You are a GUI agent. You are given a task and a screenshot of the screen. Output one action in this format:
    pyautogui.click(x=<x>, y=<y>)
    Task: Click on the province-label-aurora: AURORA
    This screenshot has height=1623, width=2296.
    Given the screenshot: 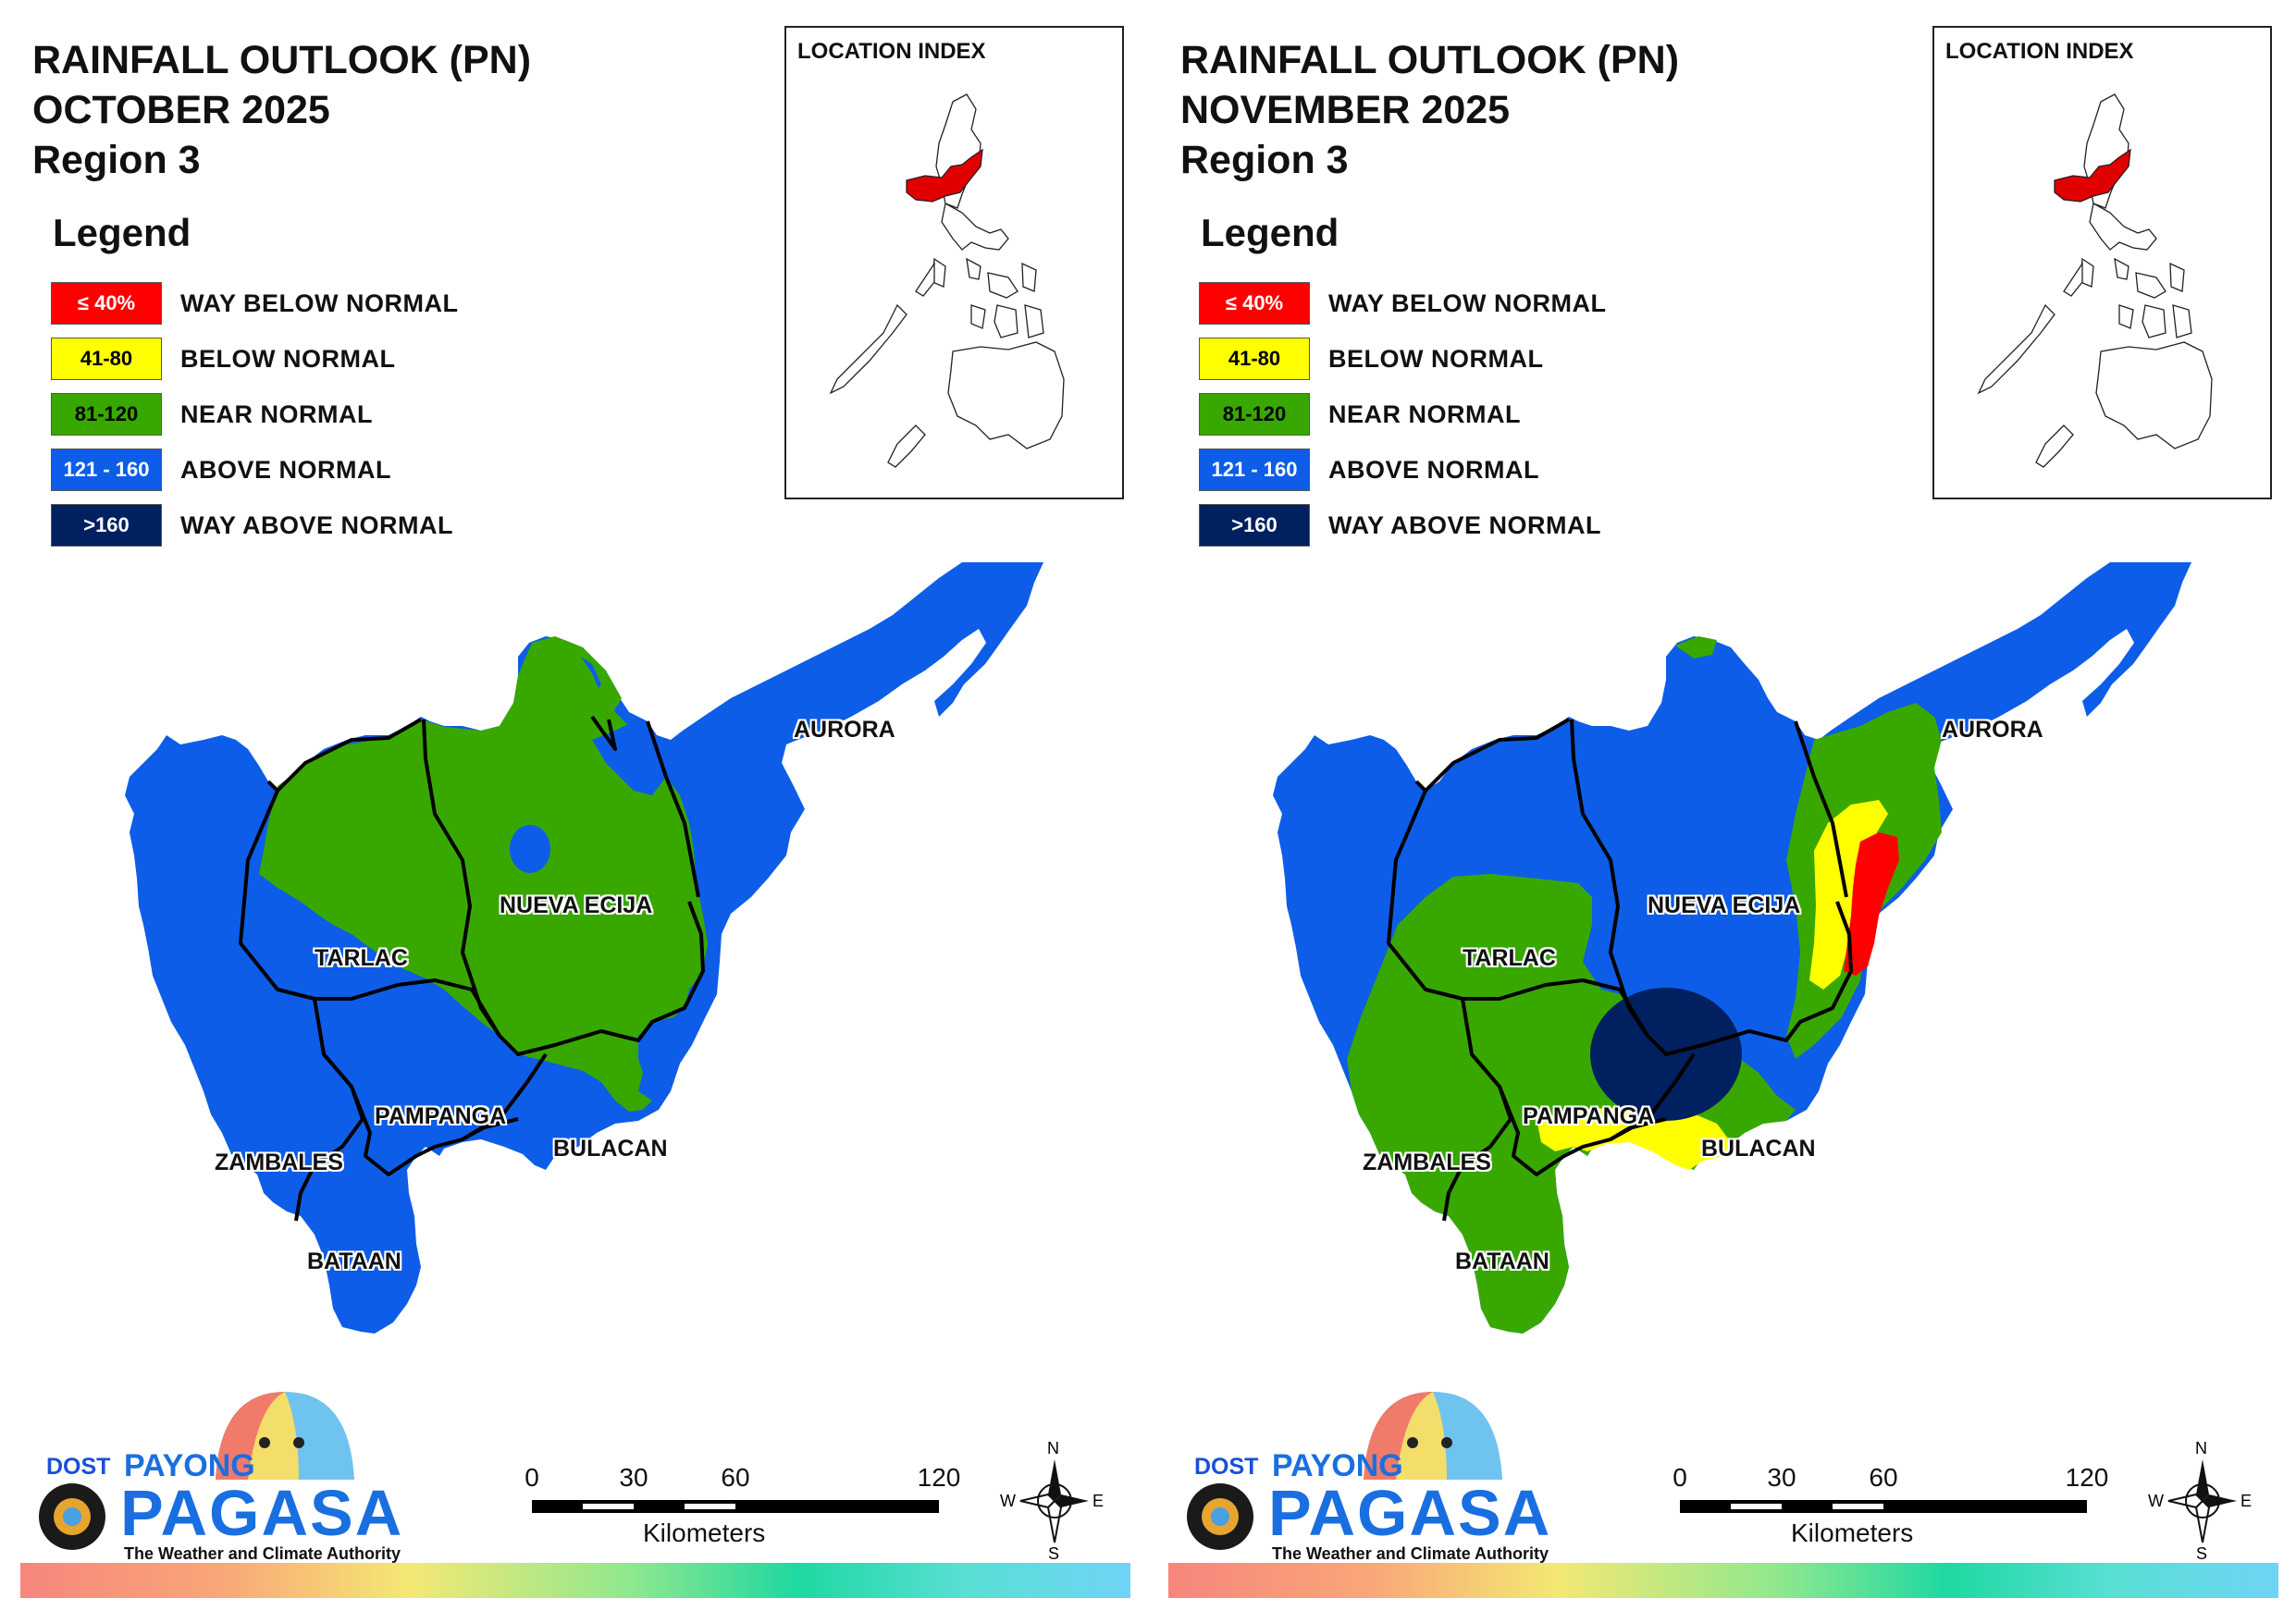 What is the action you would take?
    pyautogui.click(x=844, y=730)
    